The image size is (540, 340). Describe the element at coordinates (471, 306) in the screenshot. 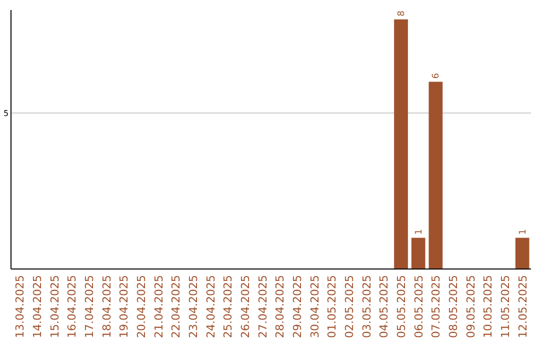

I see `x-tick-label: 09.05.2025` at that location.